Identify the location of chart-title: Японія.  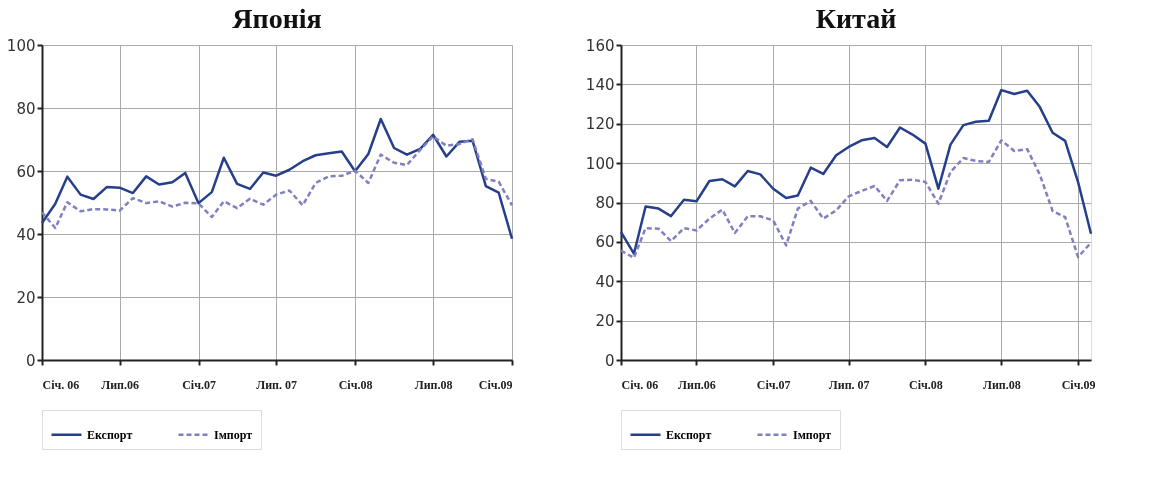
(277, 18).